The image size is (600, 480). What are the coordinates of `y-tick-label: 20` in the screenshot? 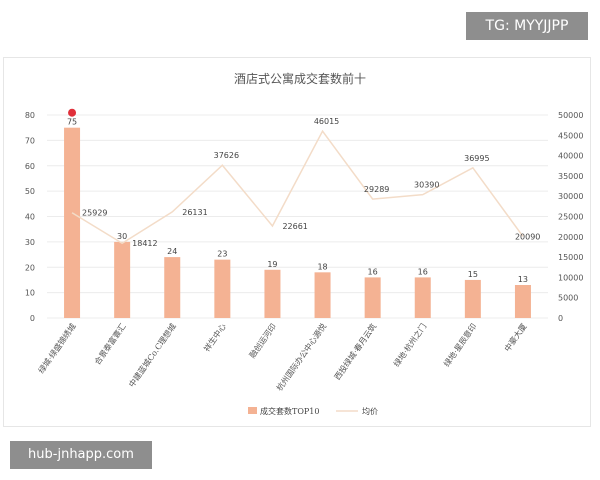 It's located at (30, 267).